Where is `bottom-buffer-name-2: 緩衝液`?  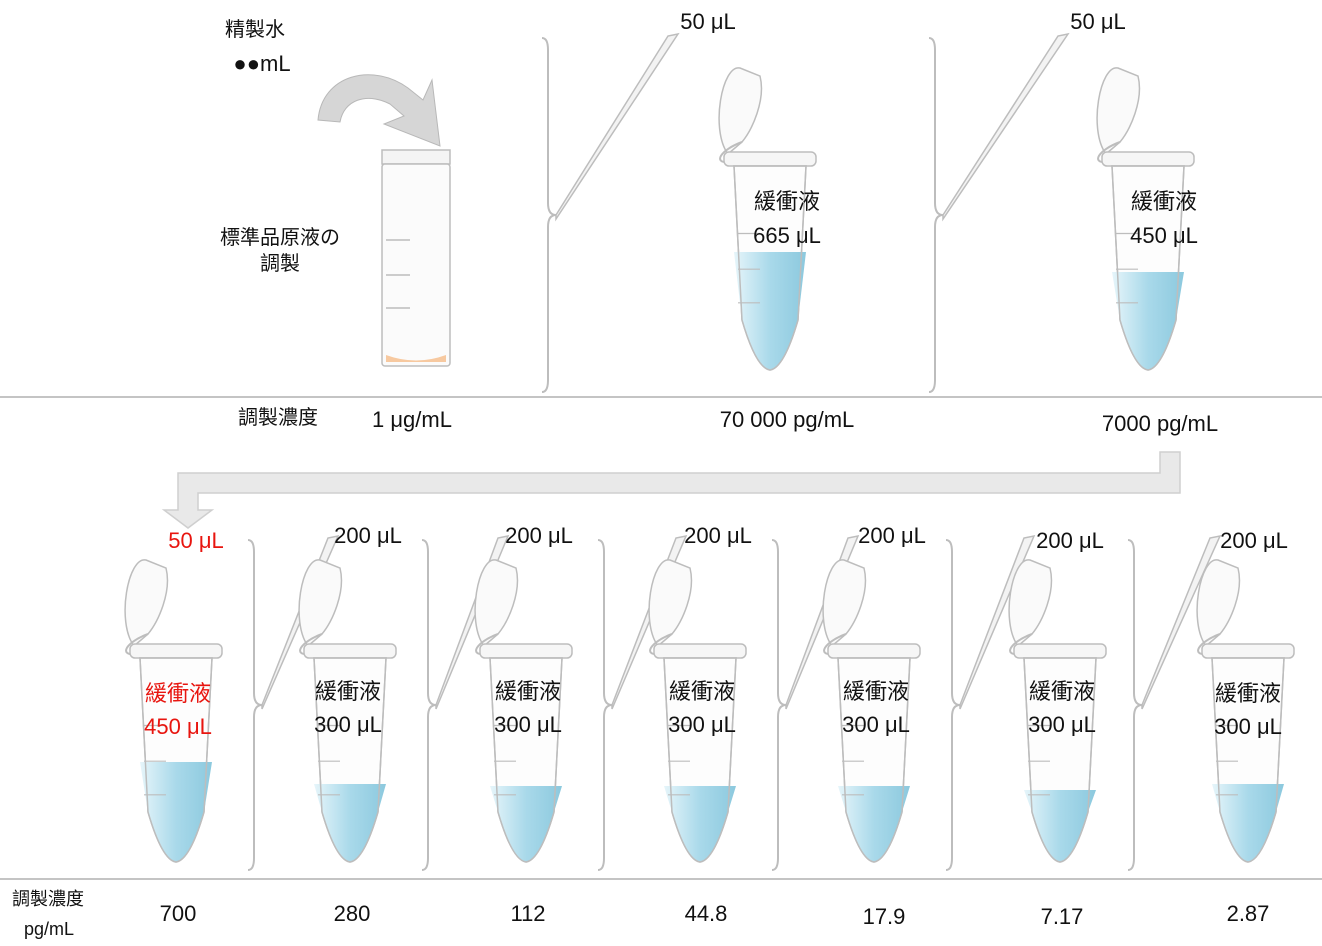
bottom-buffer-name-2: 緩衝液 is located at coordinates (348, 691).